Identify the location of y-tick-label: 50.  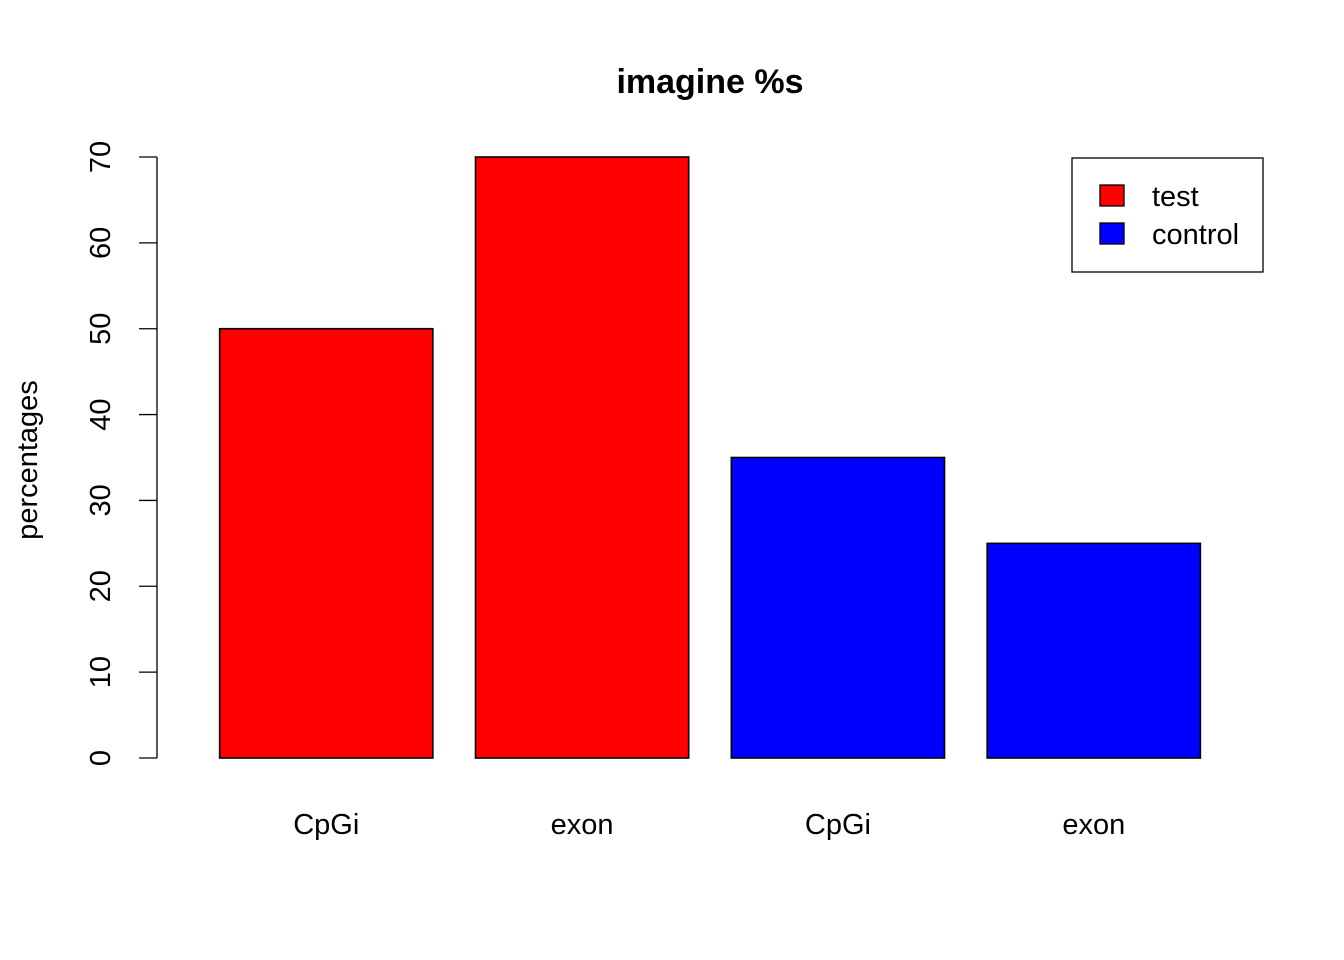
(101, 329).